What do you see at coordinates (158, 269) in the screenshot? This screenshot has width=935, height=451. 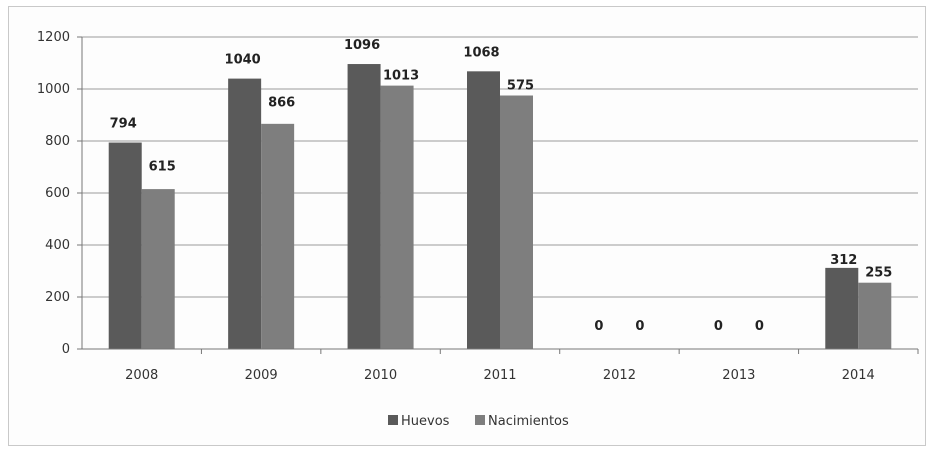 I see `bar-nacimientos-2008` at bounding box center [158, 269].